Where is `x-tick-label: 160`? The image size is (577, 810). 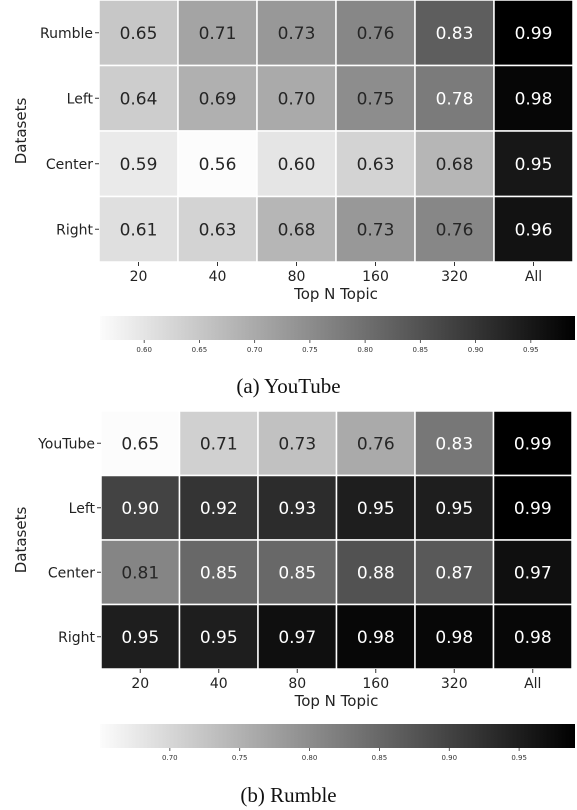 x-tick-label: 160 is located at coordinates (375, 277).